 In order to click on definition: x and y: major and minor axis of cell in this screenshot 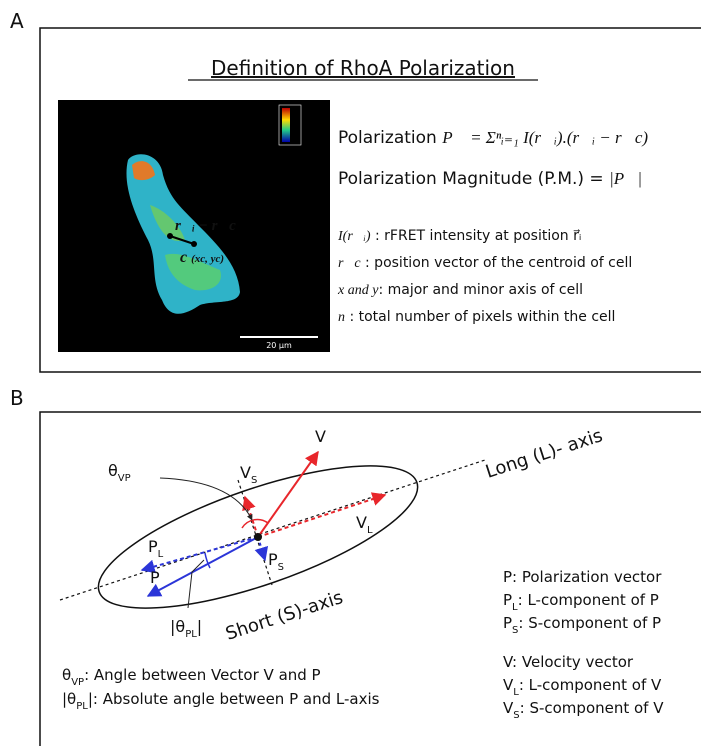, I will do `click(460, 290)`.